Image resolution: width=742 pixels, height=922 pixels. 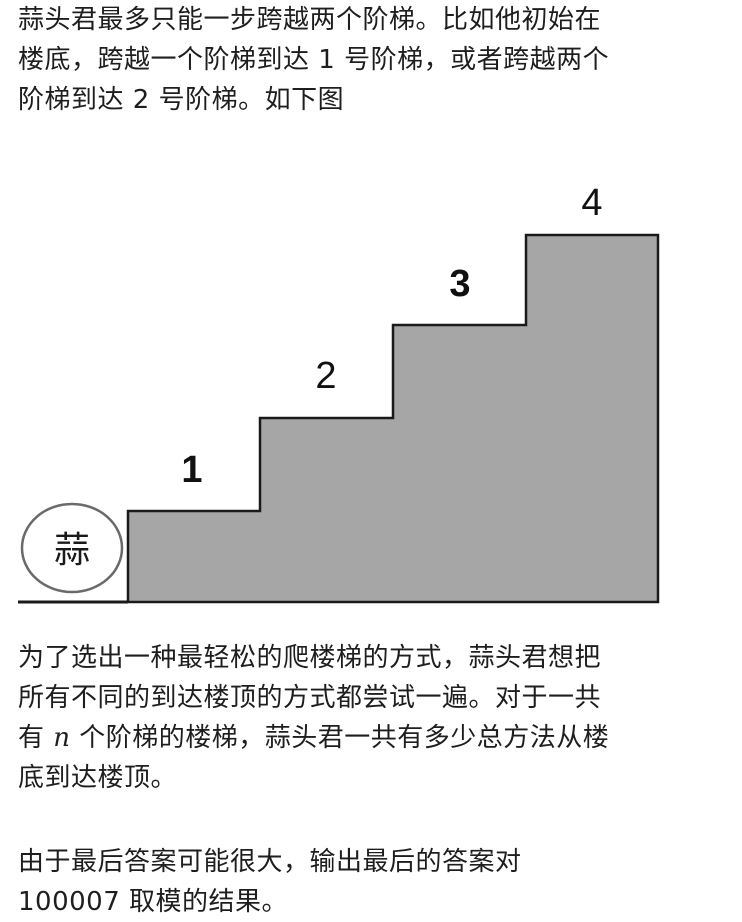 What do you see at coordinates (314, 60) in the screenshot?
I see `intro-line-2: 楼底，跨越一个阶梯到达 1 号阶梯，或者跨越两个` at bounding box center [314, 60].